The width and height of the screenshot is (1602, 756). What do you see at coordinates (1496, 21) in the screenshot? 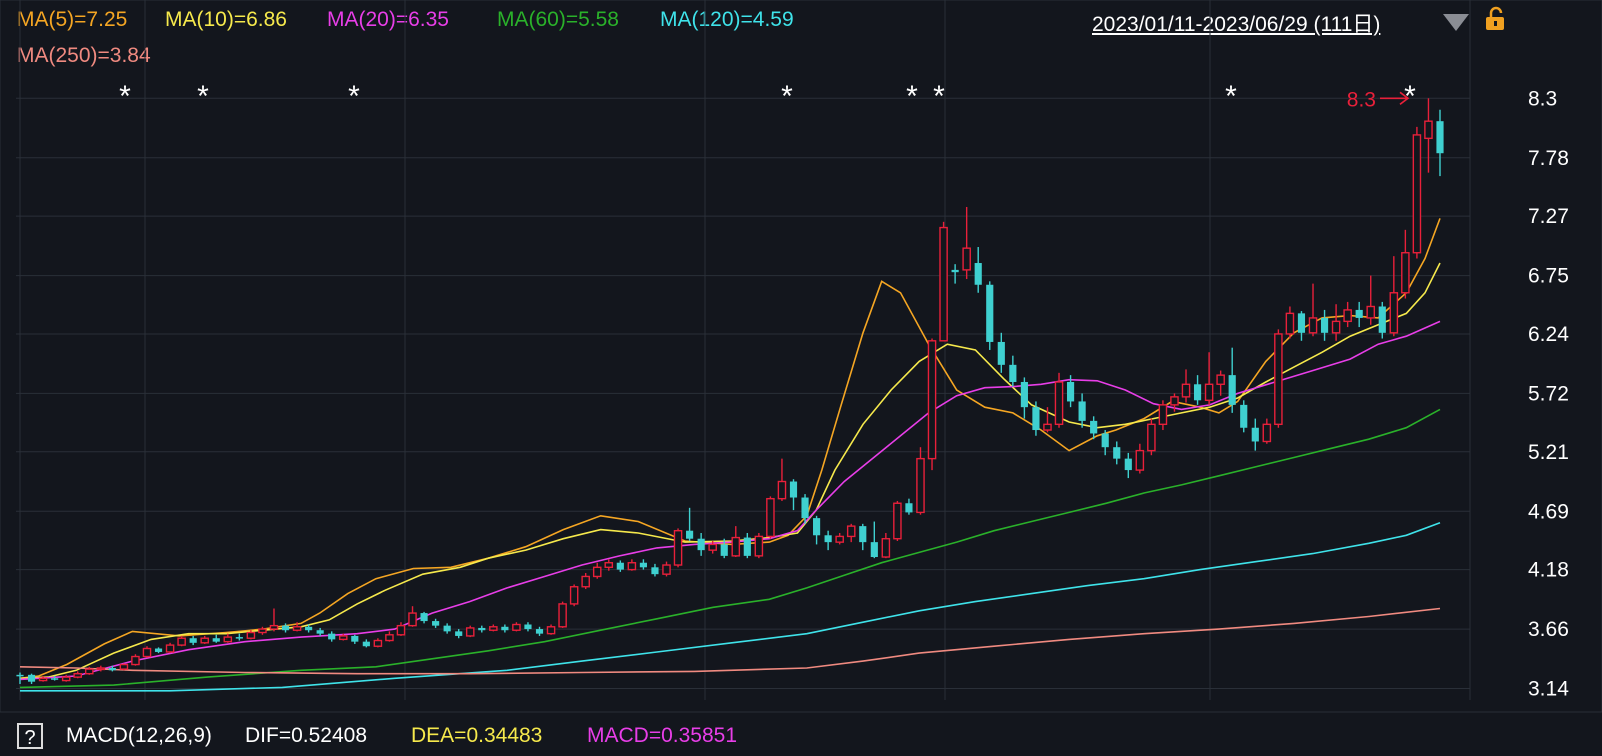
I see `lock-icon` at bounding box center [1496, 21].